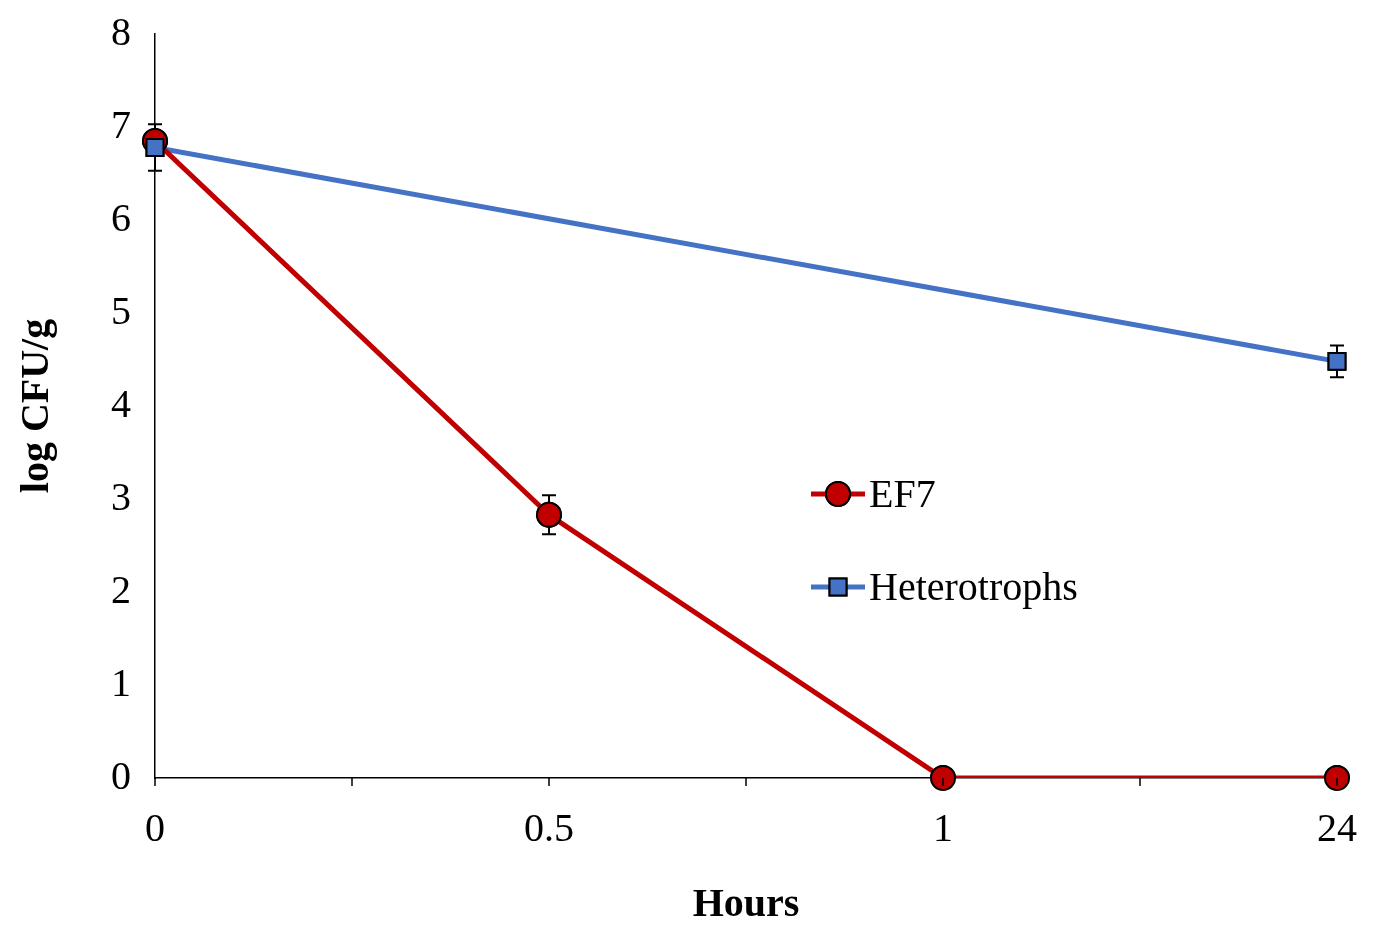 The width and height of the screenshot is (1385, 934). What do you see at coordinates (121, 775) in the screenshot?
I see `y-tick-label: 0` at bounding box center [121, 775].